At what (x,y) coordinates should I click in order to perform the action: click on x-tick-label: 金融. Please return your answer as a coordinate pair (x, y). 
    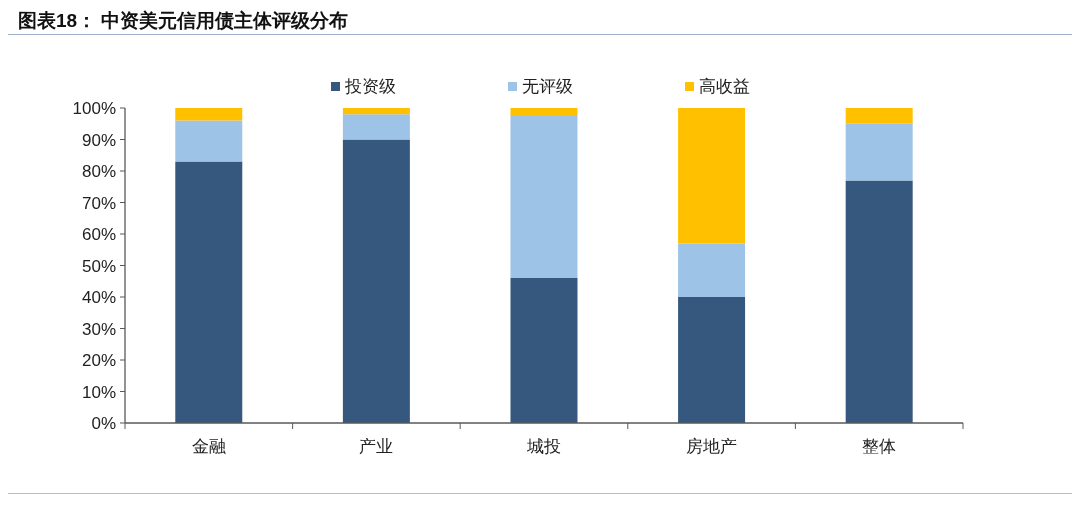
    Looking at the image, I should click on (208, 446).